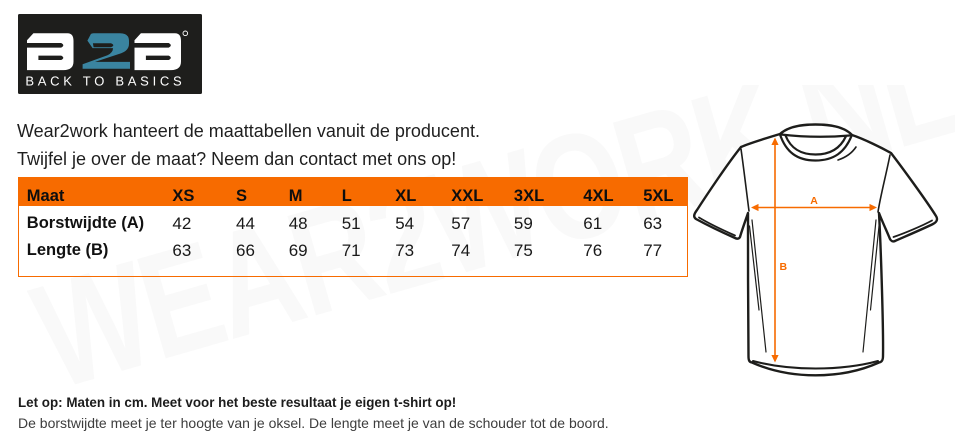  I want to click on svg-text: B, so click(784, 267).